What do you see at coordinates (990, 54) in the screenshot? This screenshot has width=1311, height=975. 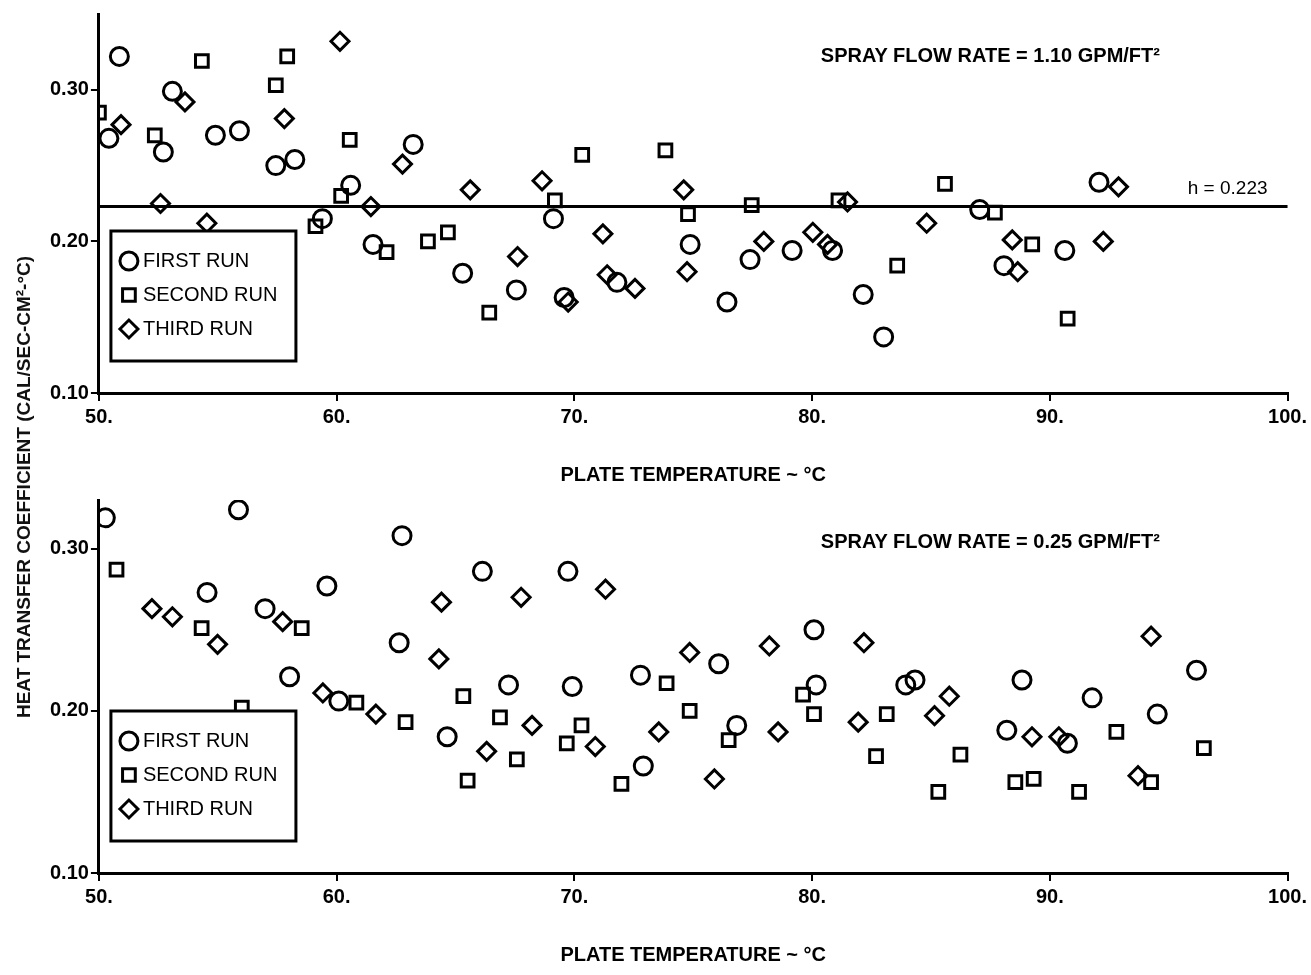 I see `annotation: SPRAY FLOW RATE = 1.10 GPM/FT²` at bounding box center [990, 54].